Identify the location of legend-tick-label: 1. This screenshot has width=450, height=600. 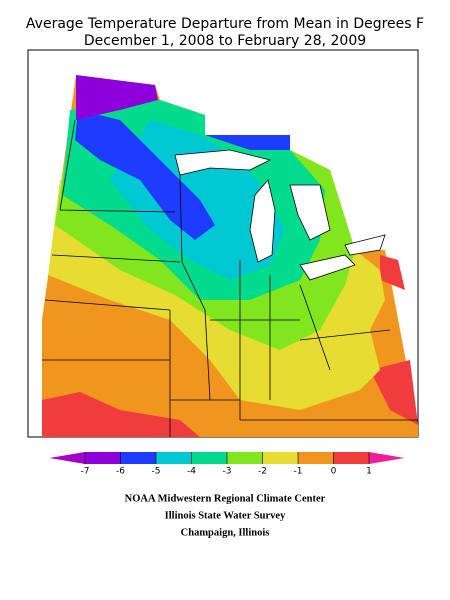
(369, 472).